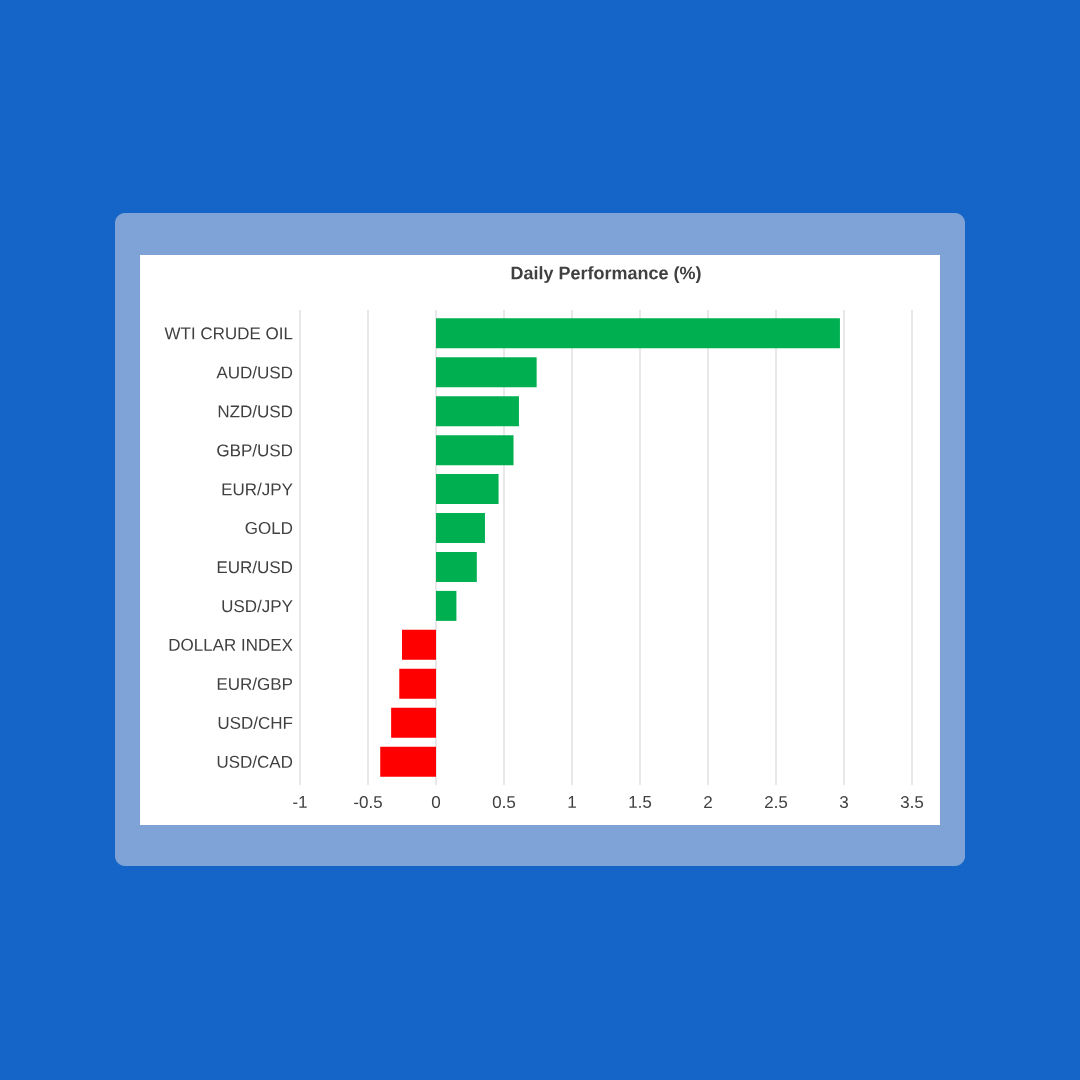 Image resolution: width=1080 pixels, height=1080 pixels. What do you see at coordinates (436, 802) in the screenshot?
I see `x-tick-label: 0` at bounding box center [436, 802].